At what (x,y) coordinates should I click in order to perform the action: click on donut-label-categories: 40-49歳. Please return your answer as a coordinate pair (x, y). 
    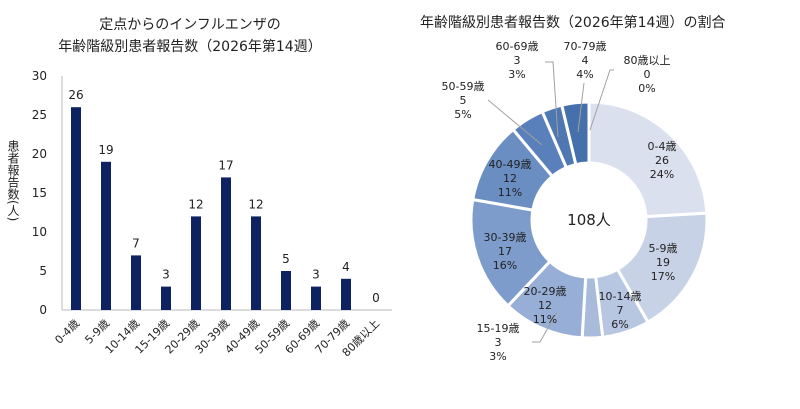
    Looking at the image, I should click on (510, 164).